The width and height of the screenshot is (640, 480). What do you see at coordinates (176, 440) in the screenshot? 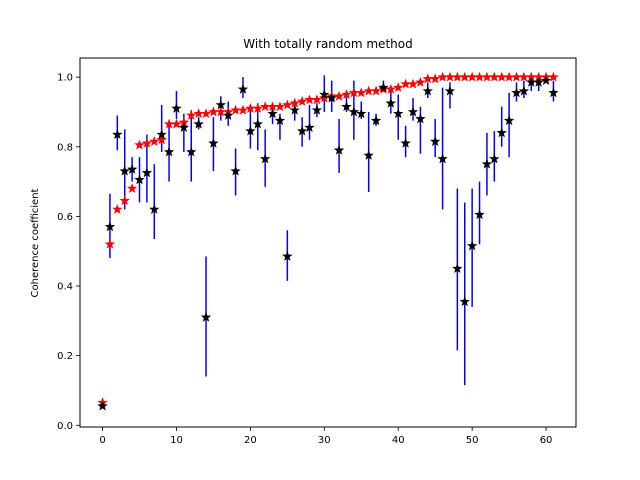
I see `x-tick-label-10: 10` at bounding box center [176, 440].